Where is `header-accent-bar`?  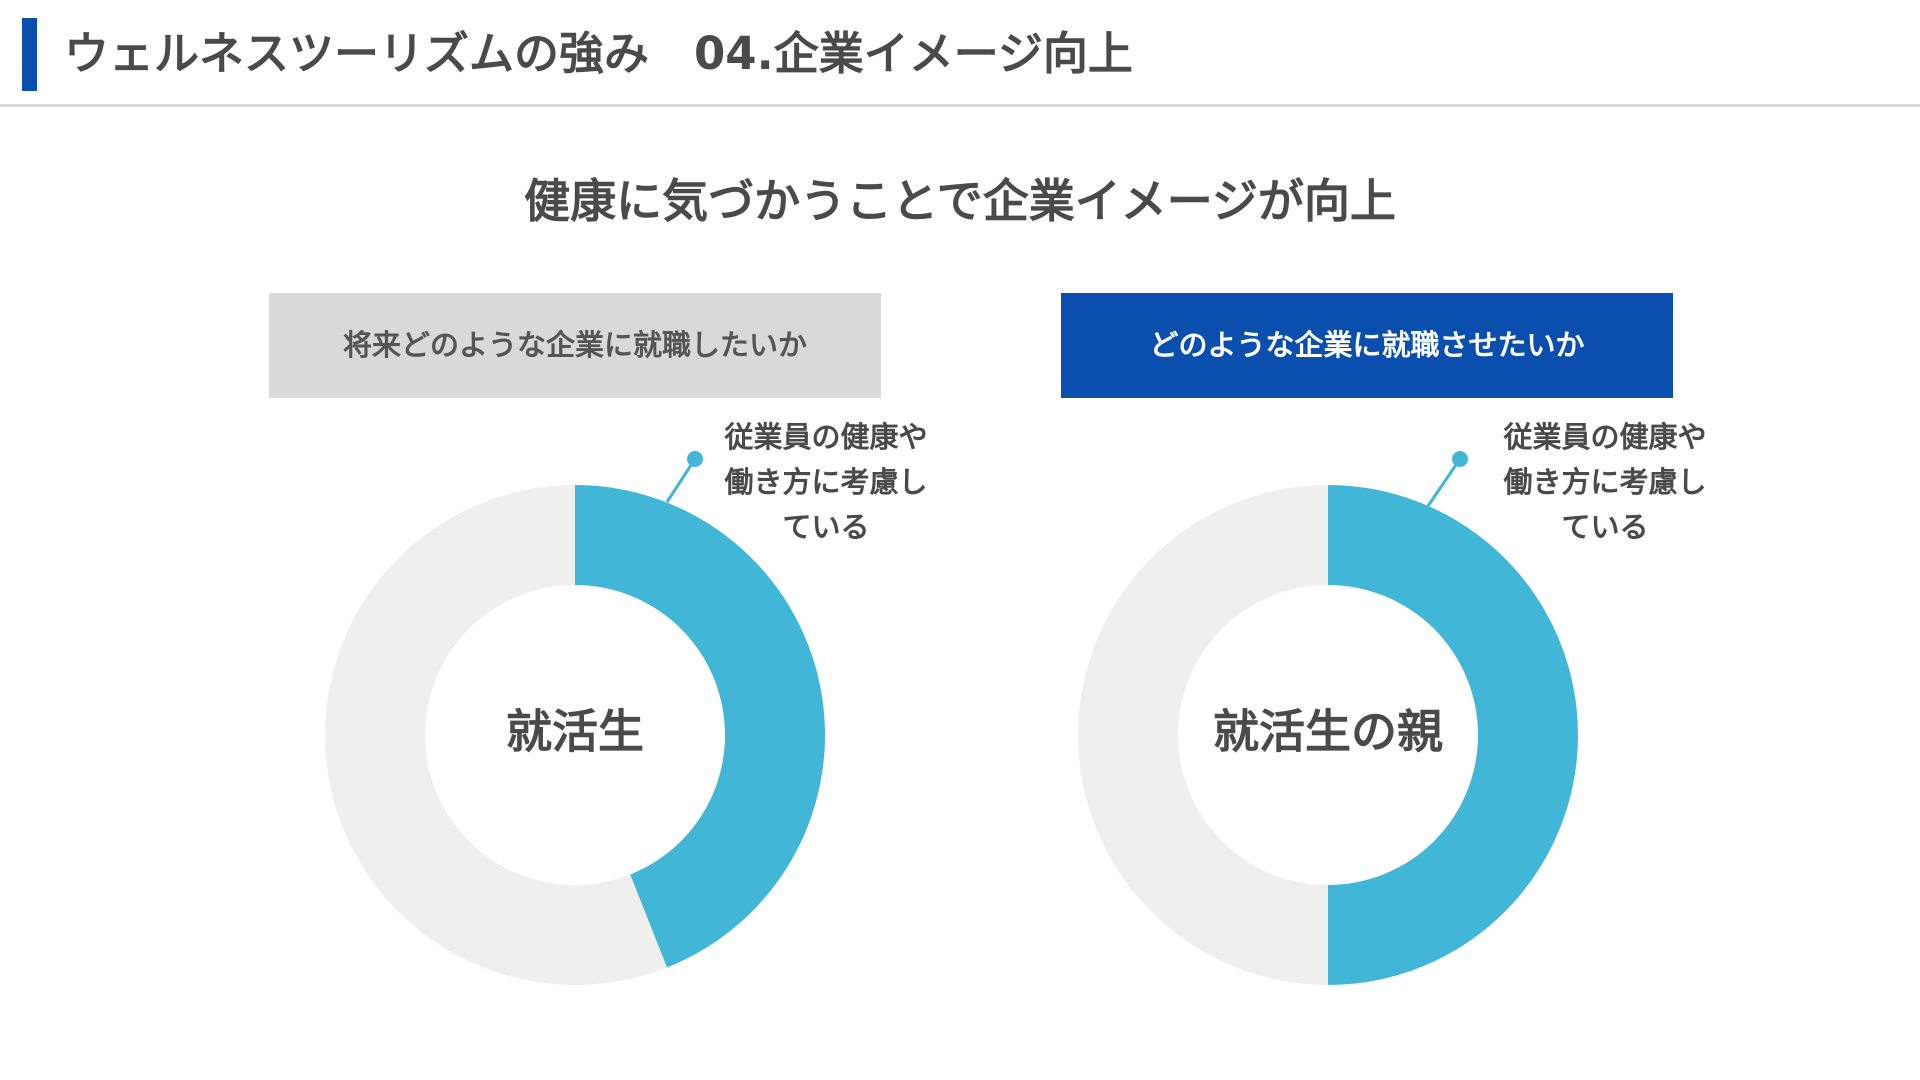
header-accent-bar is located at coordinates (29, 54).